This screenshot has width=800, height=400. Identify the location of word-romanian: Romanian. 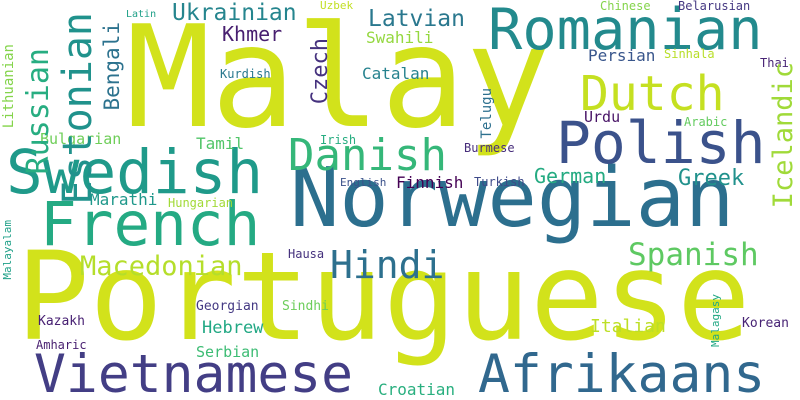
(625, 31).